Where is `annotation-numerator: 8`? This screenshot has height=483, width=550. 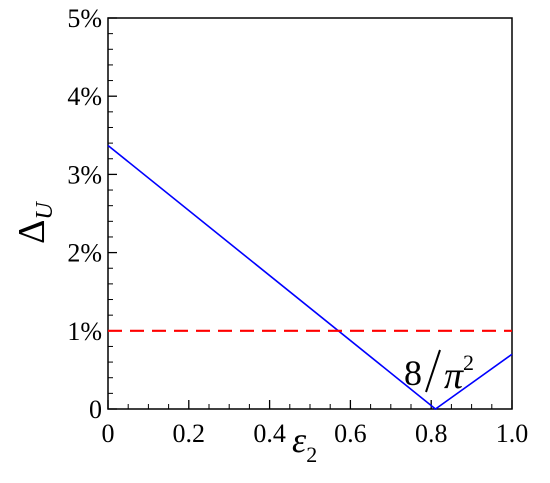
annotation-numerator: 8 is located at coordinates (413, 373).